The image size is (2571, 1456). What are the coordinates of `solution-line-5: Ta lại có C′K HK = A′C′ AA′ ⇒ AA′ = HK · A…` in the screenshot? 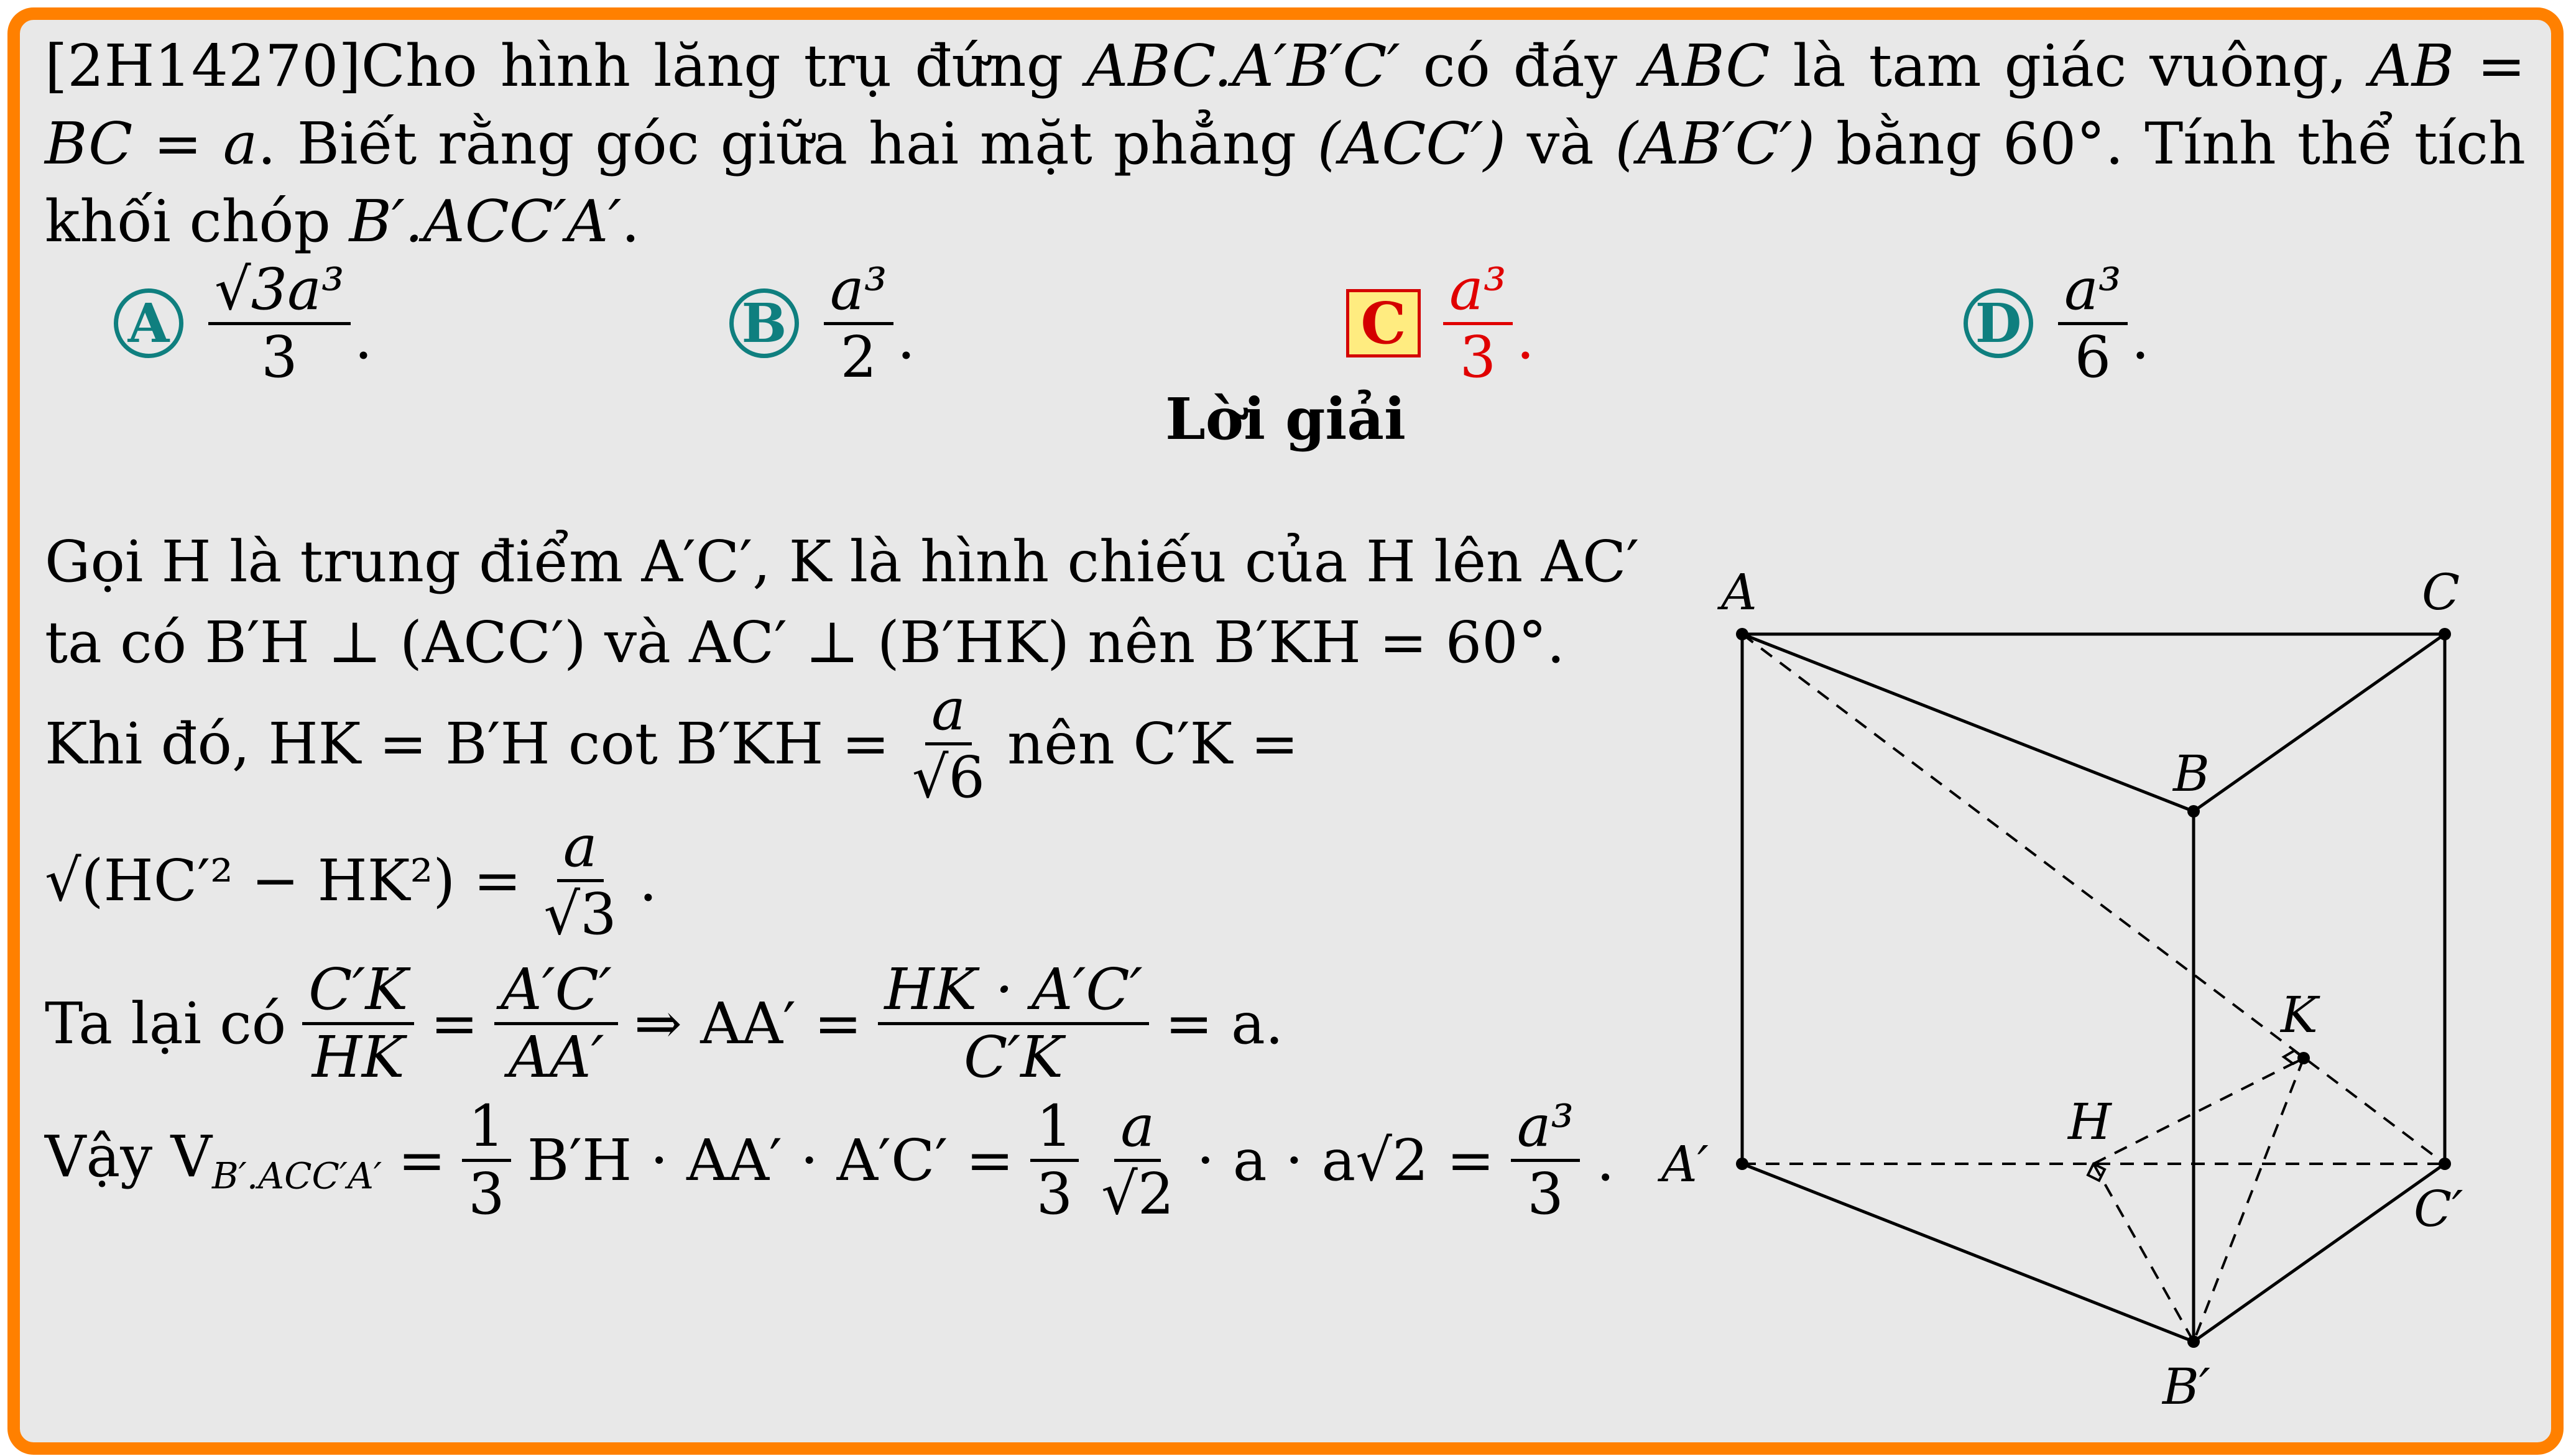 It's located at (664, 1023).